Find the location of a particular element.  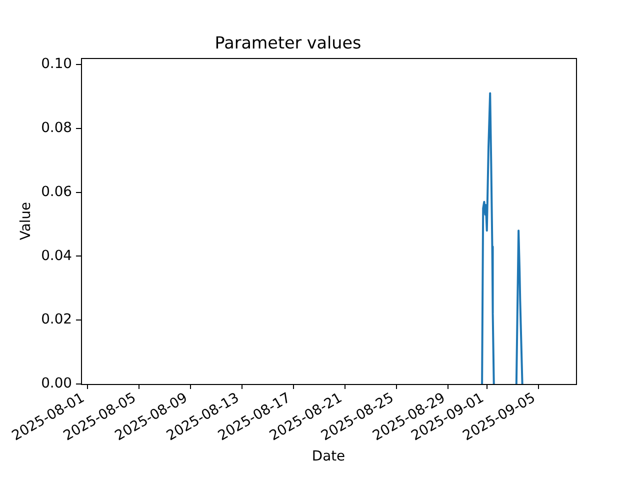

y-tick-label: 0.10 is located at coordinates (56, 64).